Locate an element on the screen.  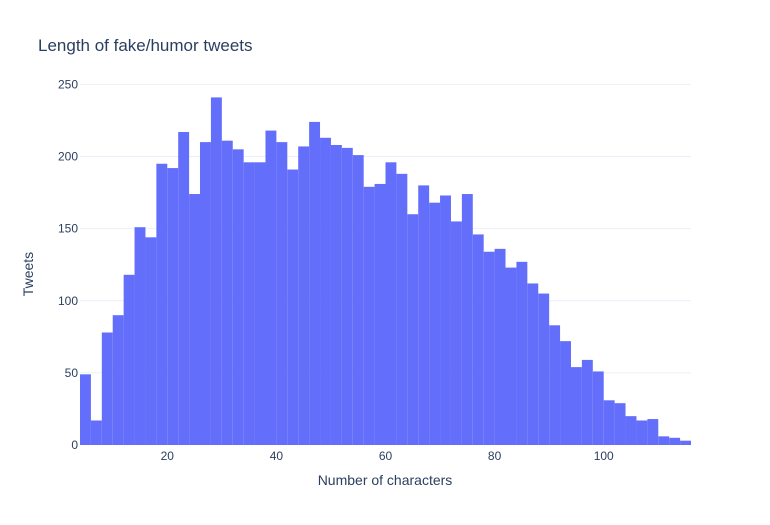
y-tick-label: 0 is located at coordinates (74, 445).